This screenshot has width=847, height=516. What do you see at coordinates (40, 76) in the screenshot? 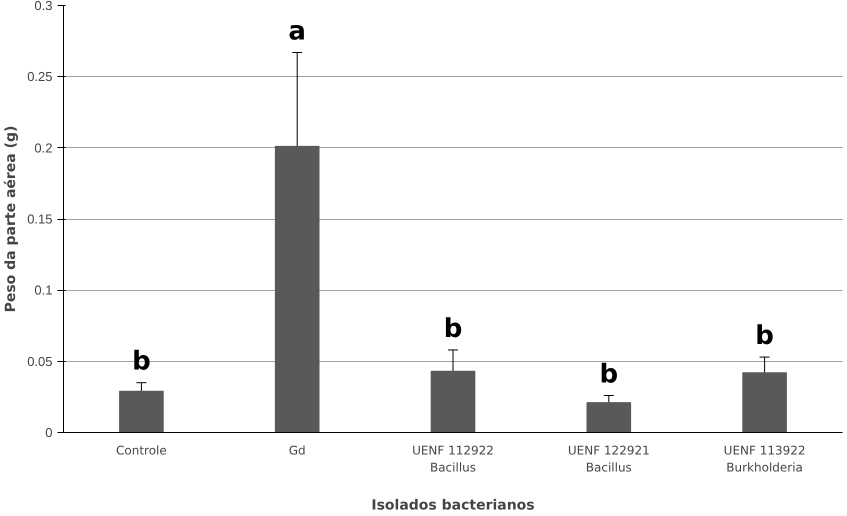
I see `y-tick-label: 0.25` at bounding box center [40, 76].